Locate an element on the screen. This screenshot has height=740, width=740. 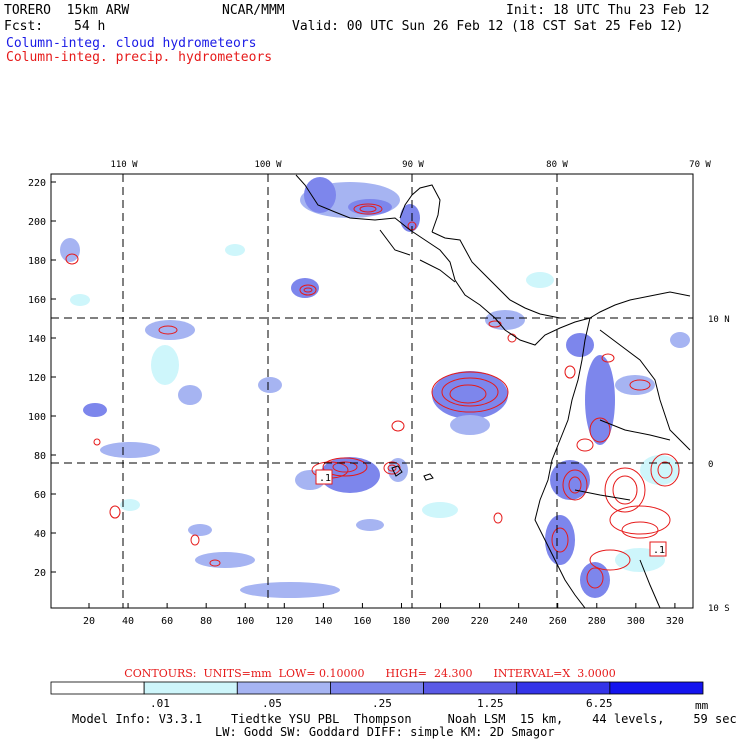
grid-x-label: 40 is located at coordinates (128, 621).